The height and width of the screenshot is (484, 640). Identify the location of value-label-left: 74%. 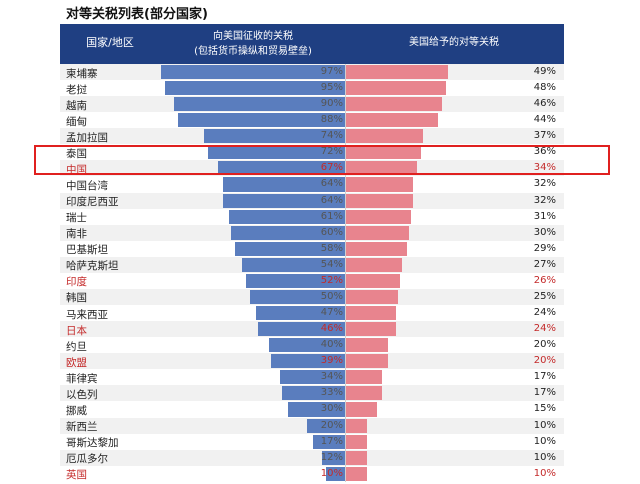
(331, 136).